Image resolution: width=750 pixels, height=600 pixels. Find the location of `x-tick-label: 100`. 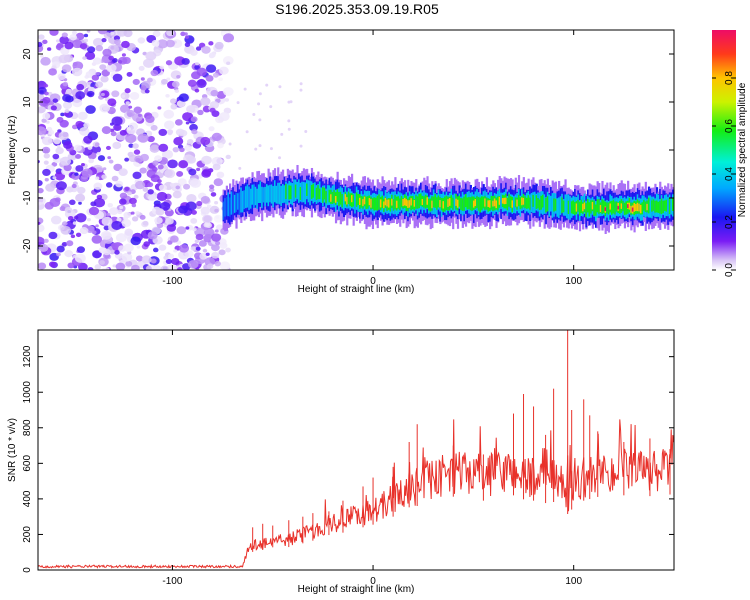

x-tick-label: 100 is located at coordinates (573, 581).